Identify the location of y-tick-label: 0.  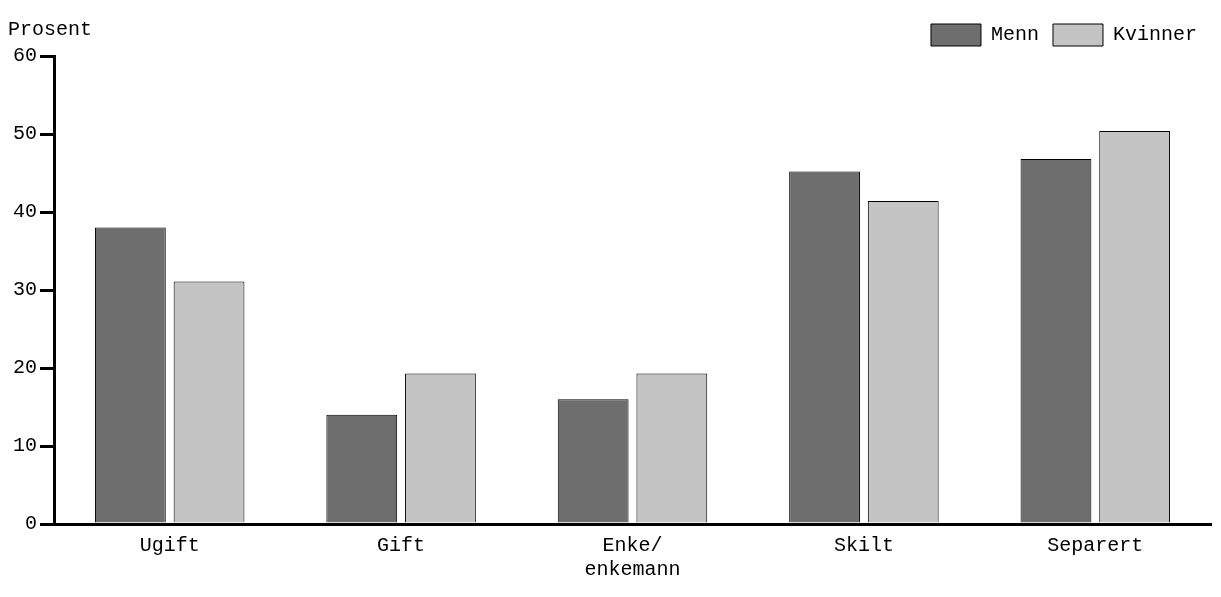
(30, 524).